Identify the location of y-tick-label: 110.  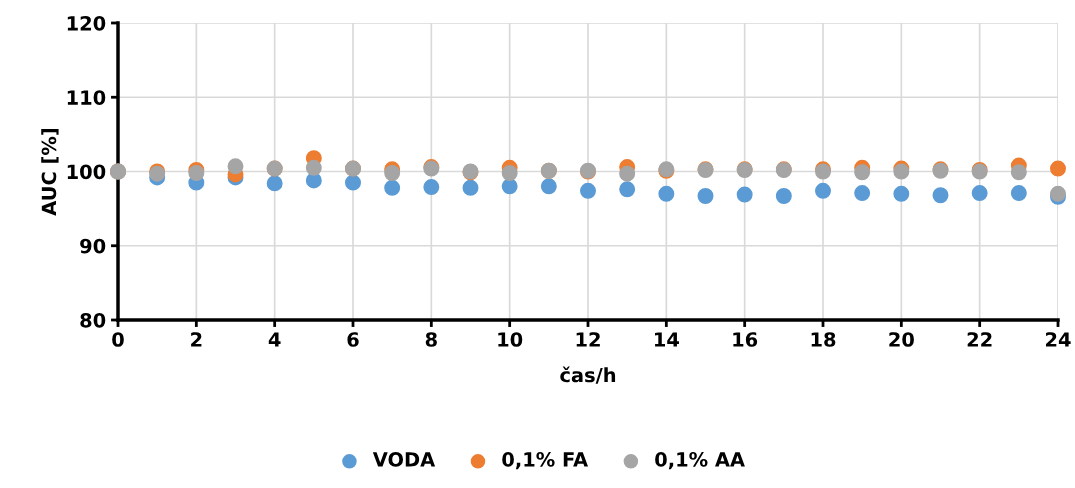
(86, 97).